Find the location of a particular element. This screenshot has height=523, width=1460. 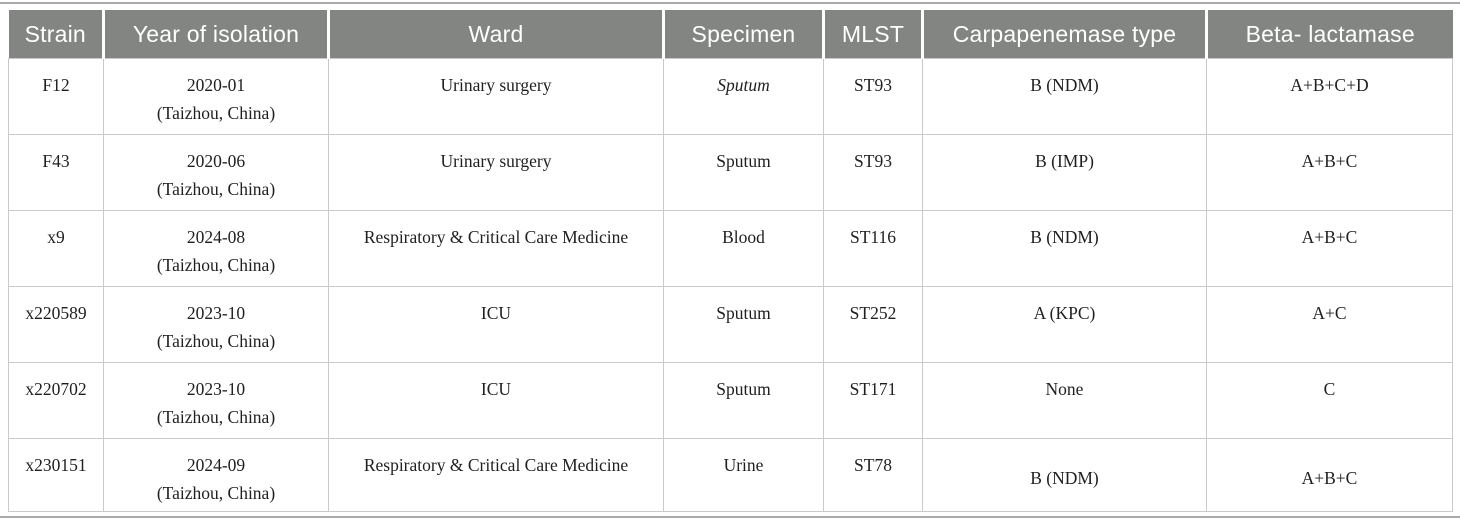

column-header-specimen: Specimen is located at coordinates (743, 34).